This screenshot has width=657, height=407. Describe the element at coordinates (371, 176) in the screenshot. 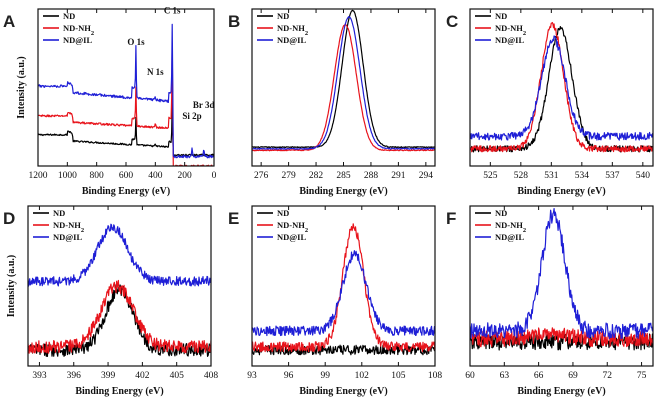

I see `x-tick-label: 288` at that location.